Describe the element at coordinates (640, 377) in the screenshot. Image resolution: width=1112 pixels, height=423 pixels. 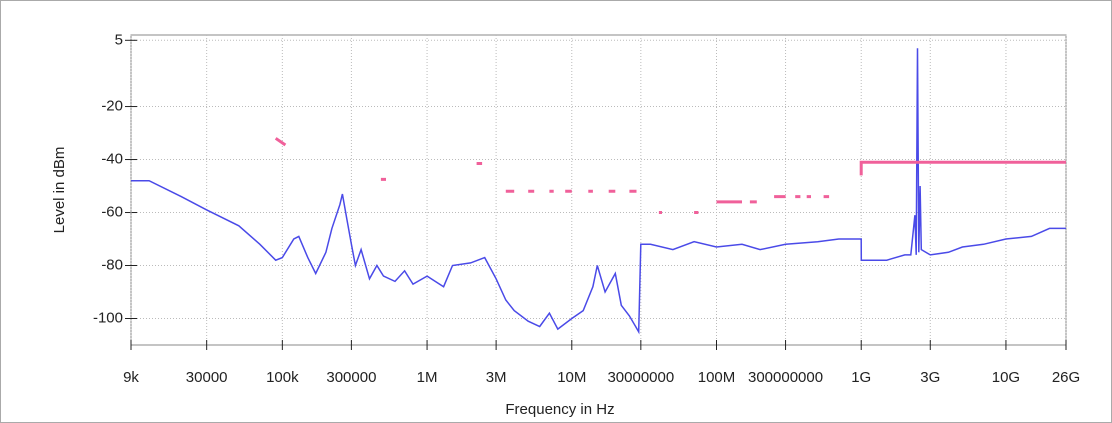
I see `x-tick-label: 30000000` at that location.